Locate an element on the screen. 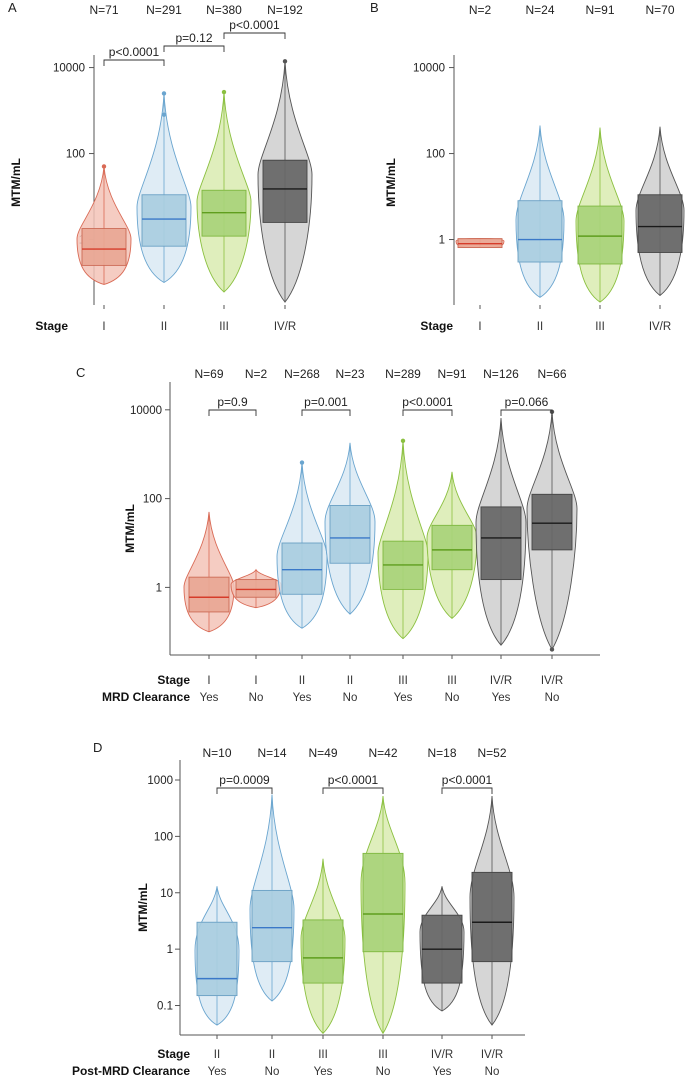 This screenshot has height=1084, width=696. p-value-label: p<0.0001 is located at coordinates (134, 52).